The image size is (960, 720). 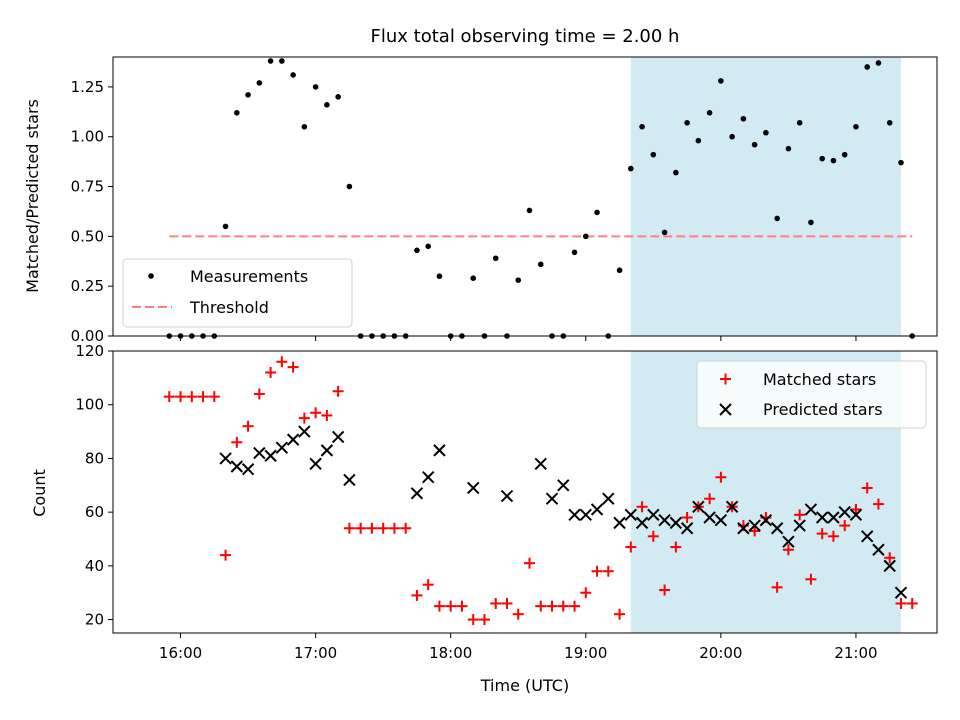 I want to click on legend-predicted-label: Predicted stars, so click(x=823, y=409).